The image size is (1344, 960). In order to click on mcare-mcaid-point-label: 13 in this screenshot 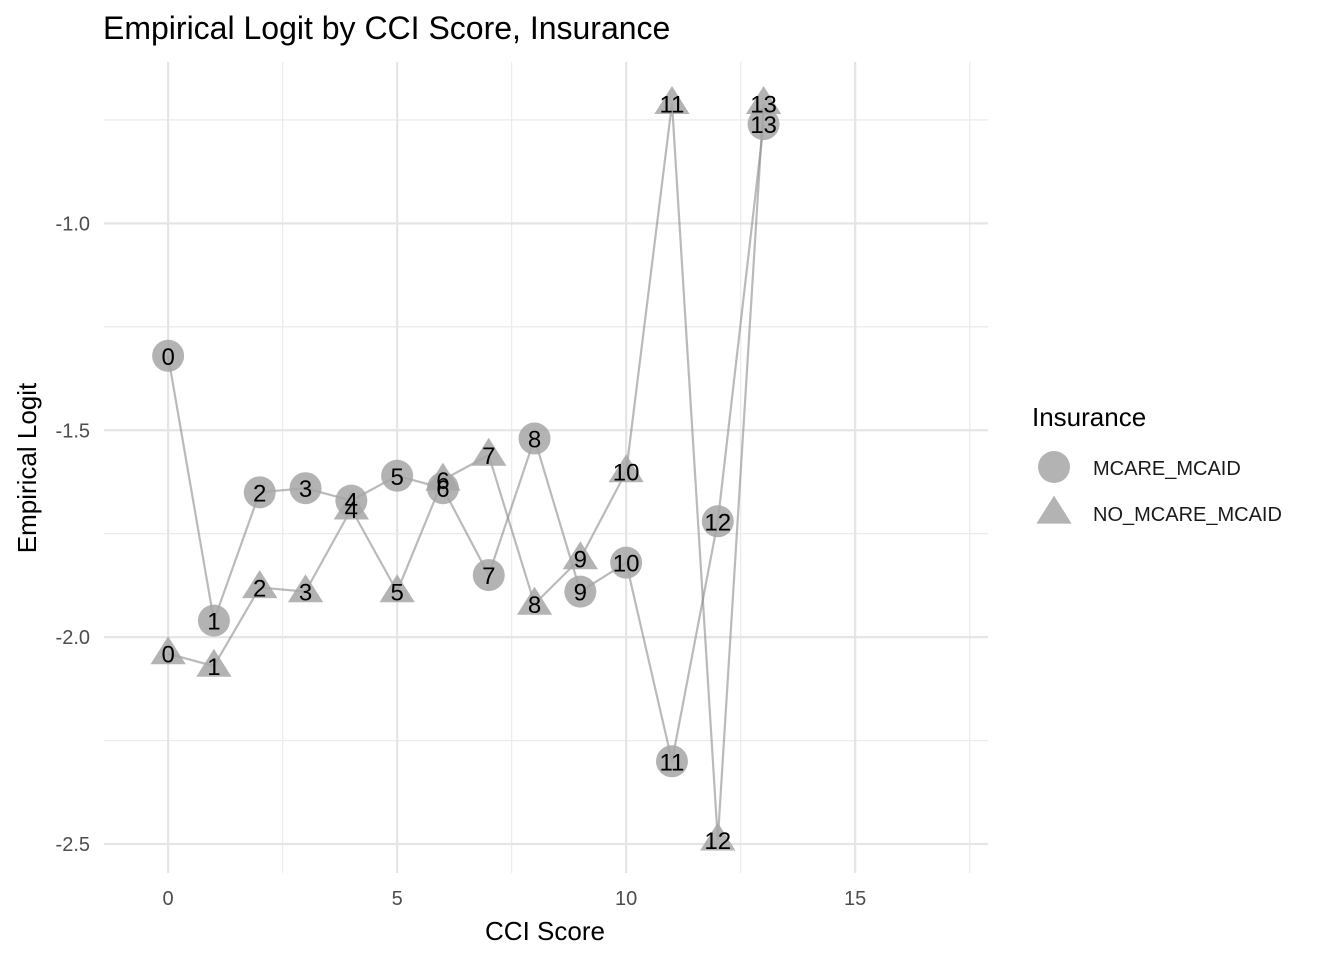, I will do `click(763, 125)`.